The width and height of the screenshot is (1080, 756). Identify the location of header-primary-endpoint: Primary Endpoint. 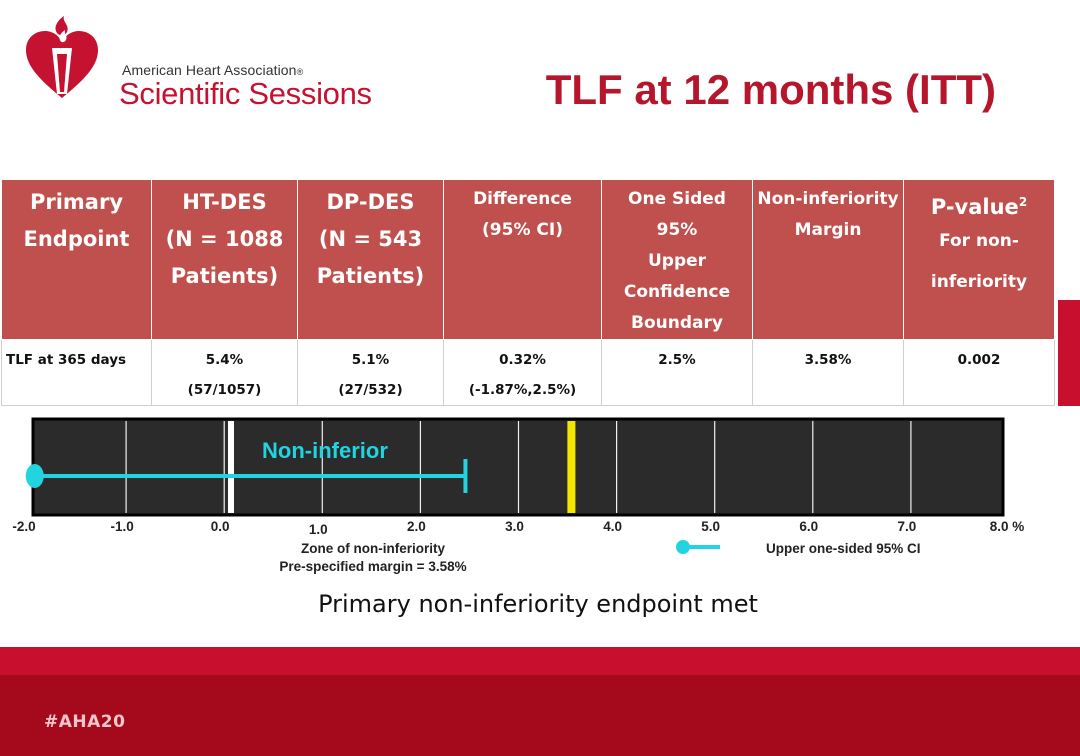
(76, 259).